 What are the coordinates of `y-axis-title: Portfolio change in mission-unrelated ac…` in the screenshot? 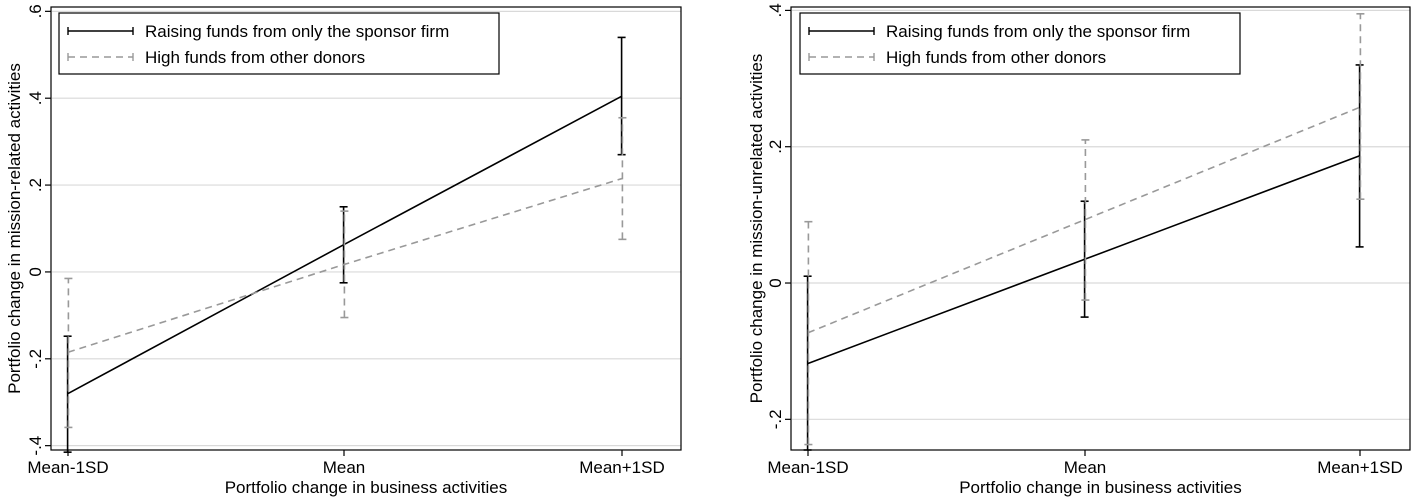 It's located at (756, 229).